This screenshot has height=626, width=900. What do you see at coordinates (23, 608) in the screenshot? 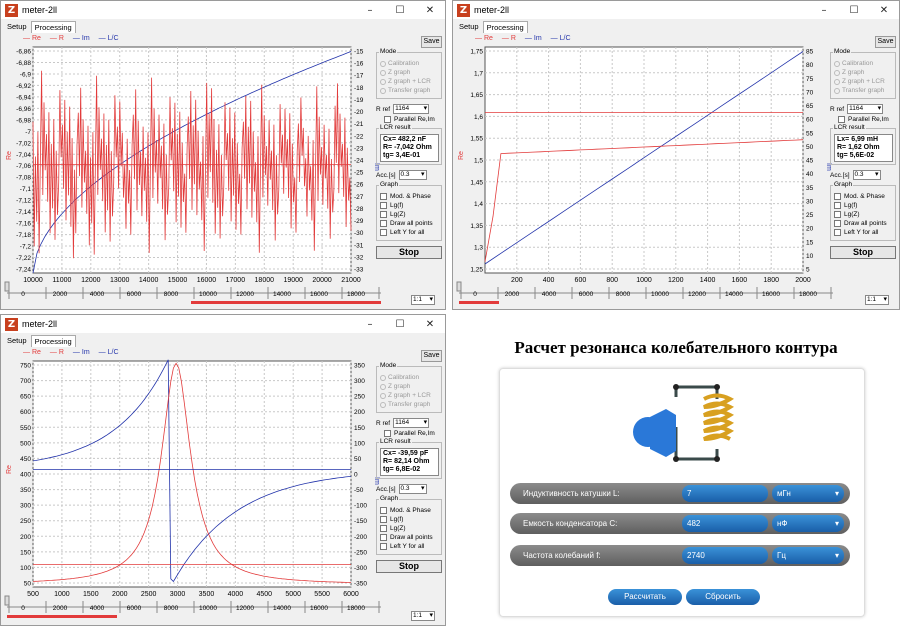
I see `slider-tick-label: 0` at bounding box center [23, 608].